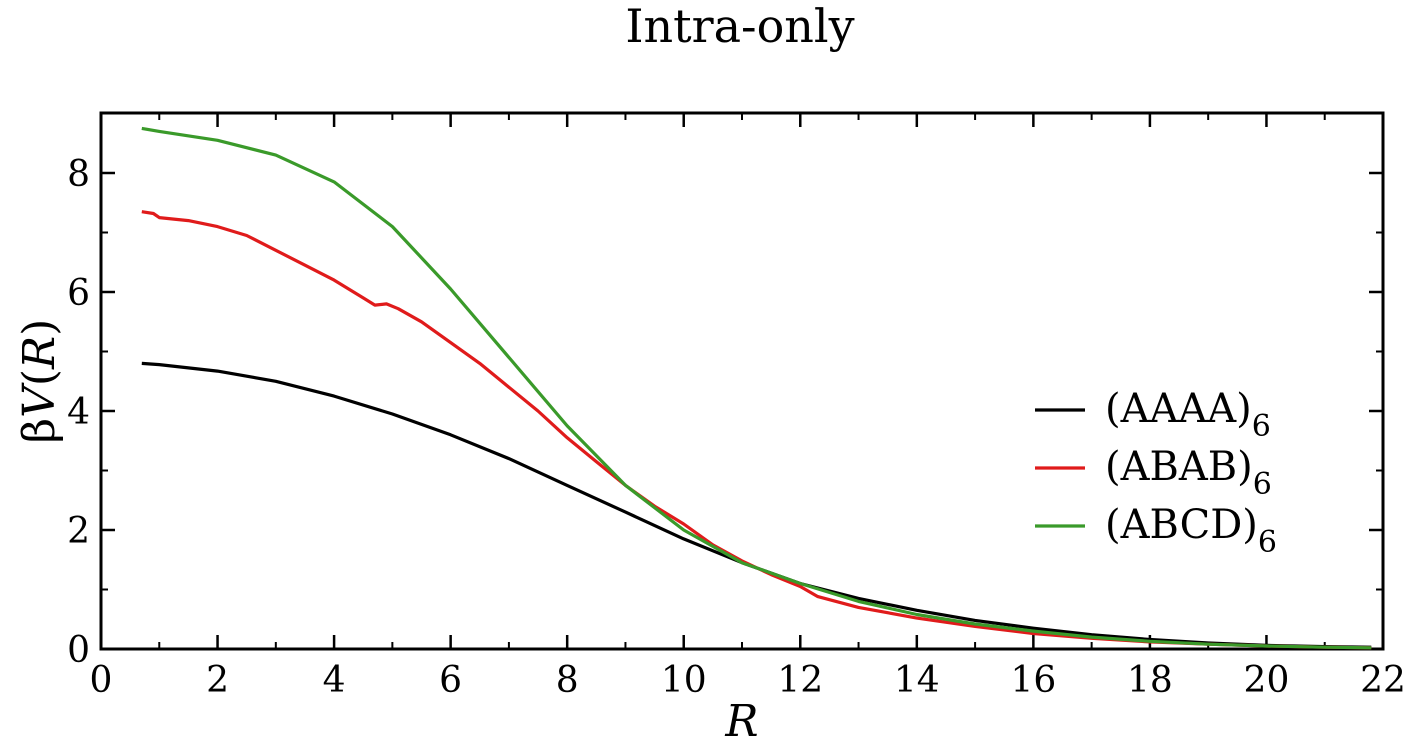  Describe the element at coordinates (450, 680) in the screenshot. I see `x-tick-label: 6` at that location.